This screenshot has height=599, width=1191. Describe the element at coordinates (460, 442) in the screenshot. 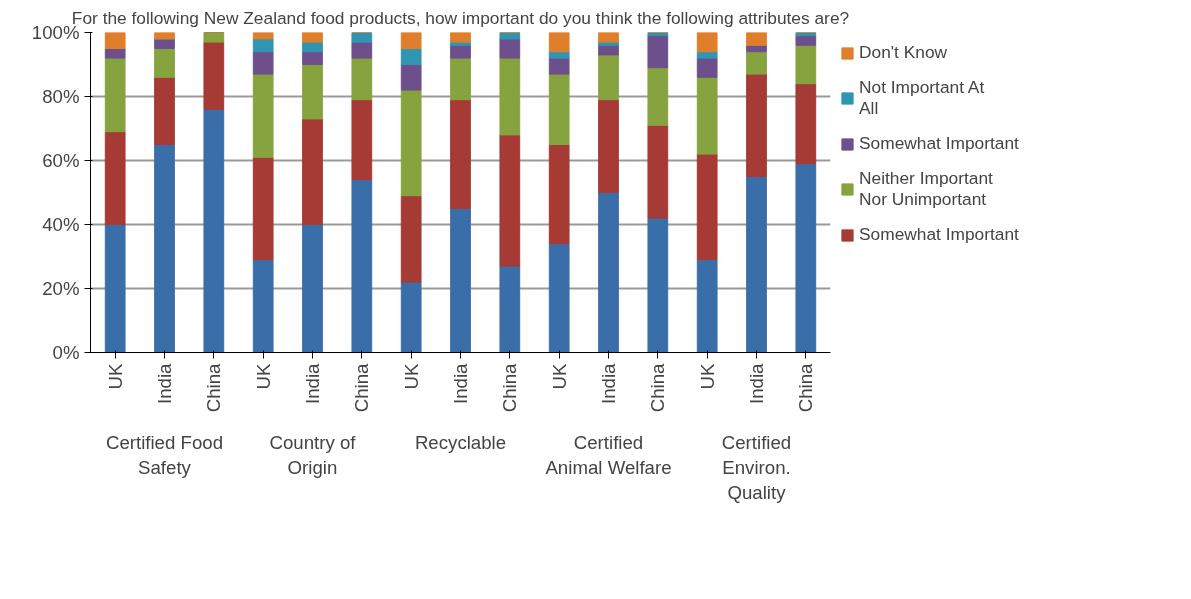

I see `text: Recyclable` at that location.